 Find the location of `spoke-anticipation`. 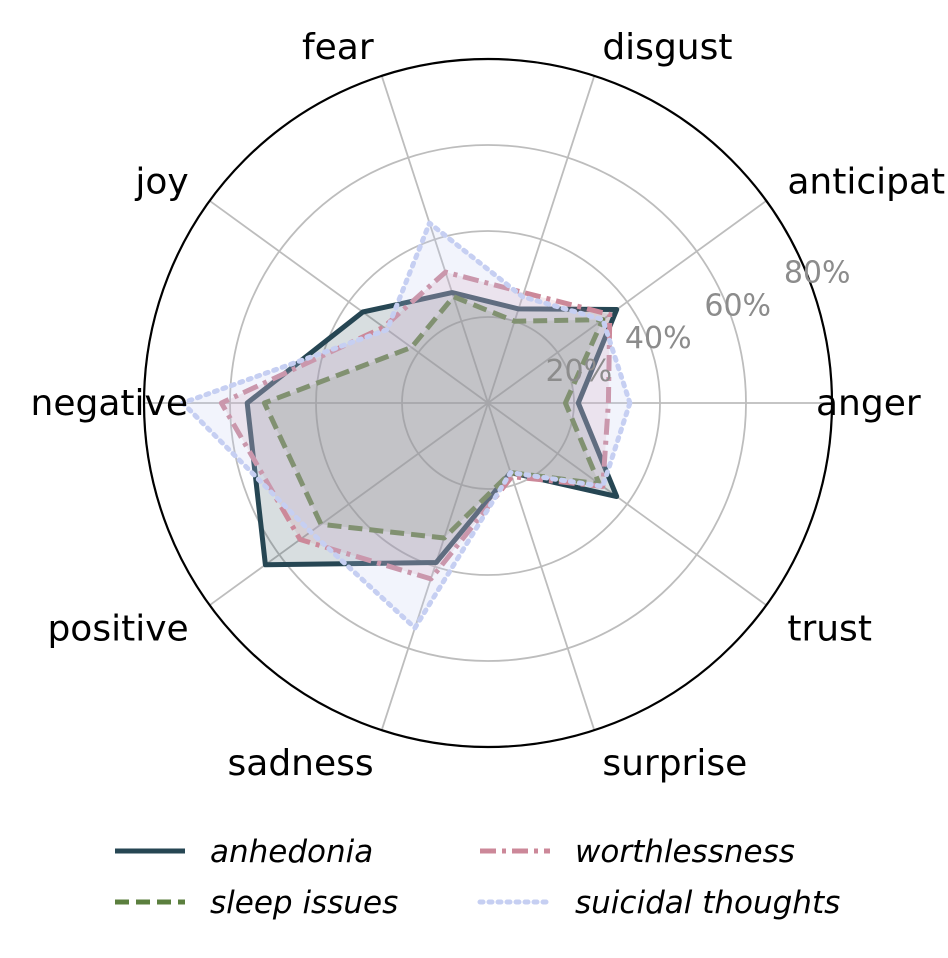

spoke-anticipation is located at coordinates (627, 302).